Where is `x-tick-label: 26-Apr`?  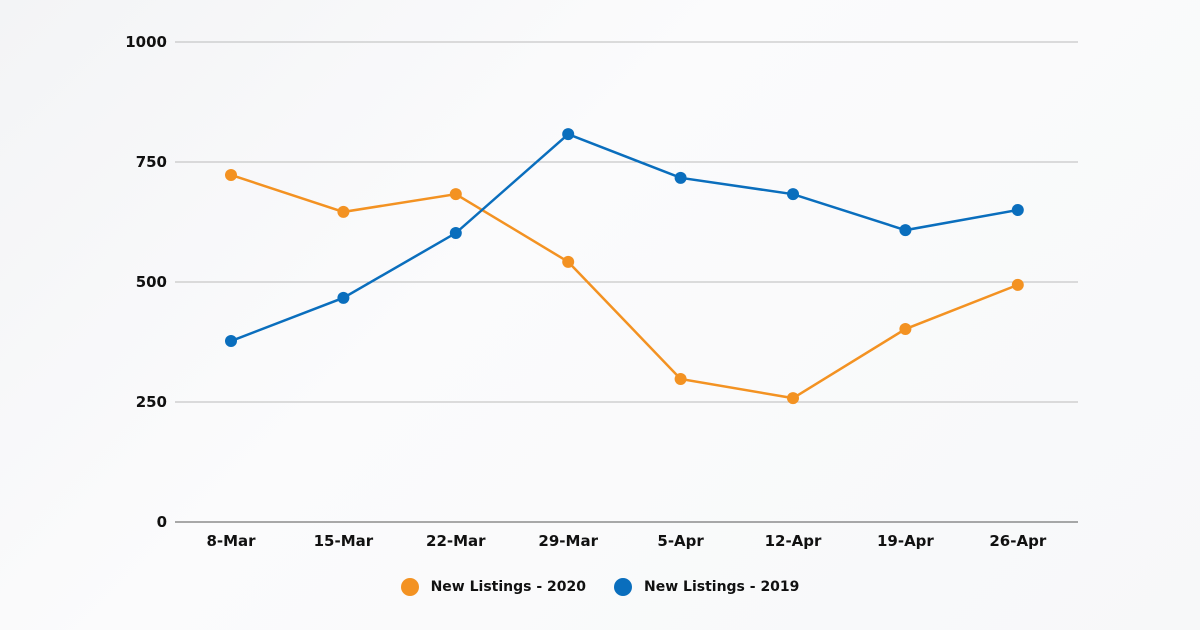 x-tick-label: 26-Apr is located at coordinates (1017, 541).